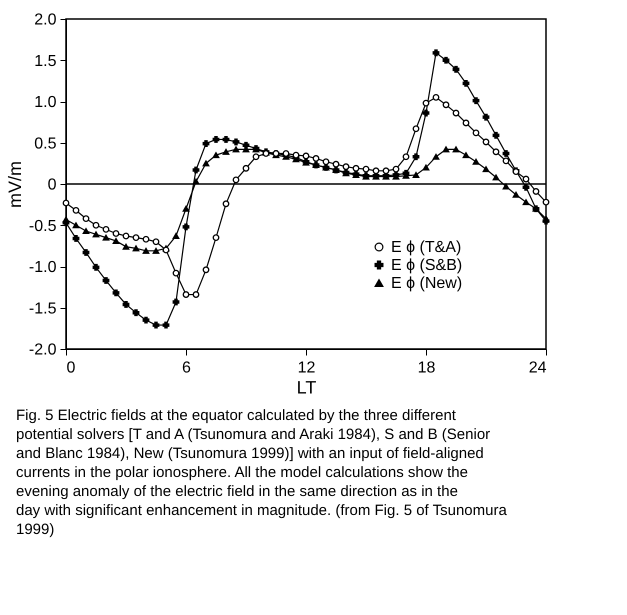 This screenshot has height=615, width=627. Describe the element at coordinates (537, 368) in the screenshot. I see `x-tick-label: 24` at that location.